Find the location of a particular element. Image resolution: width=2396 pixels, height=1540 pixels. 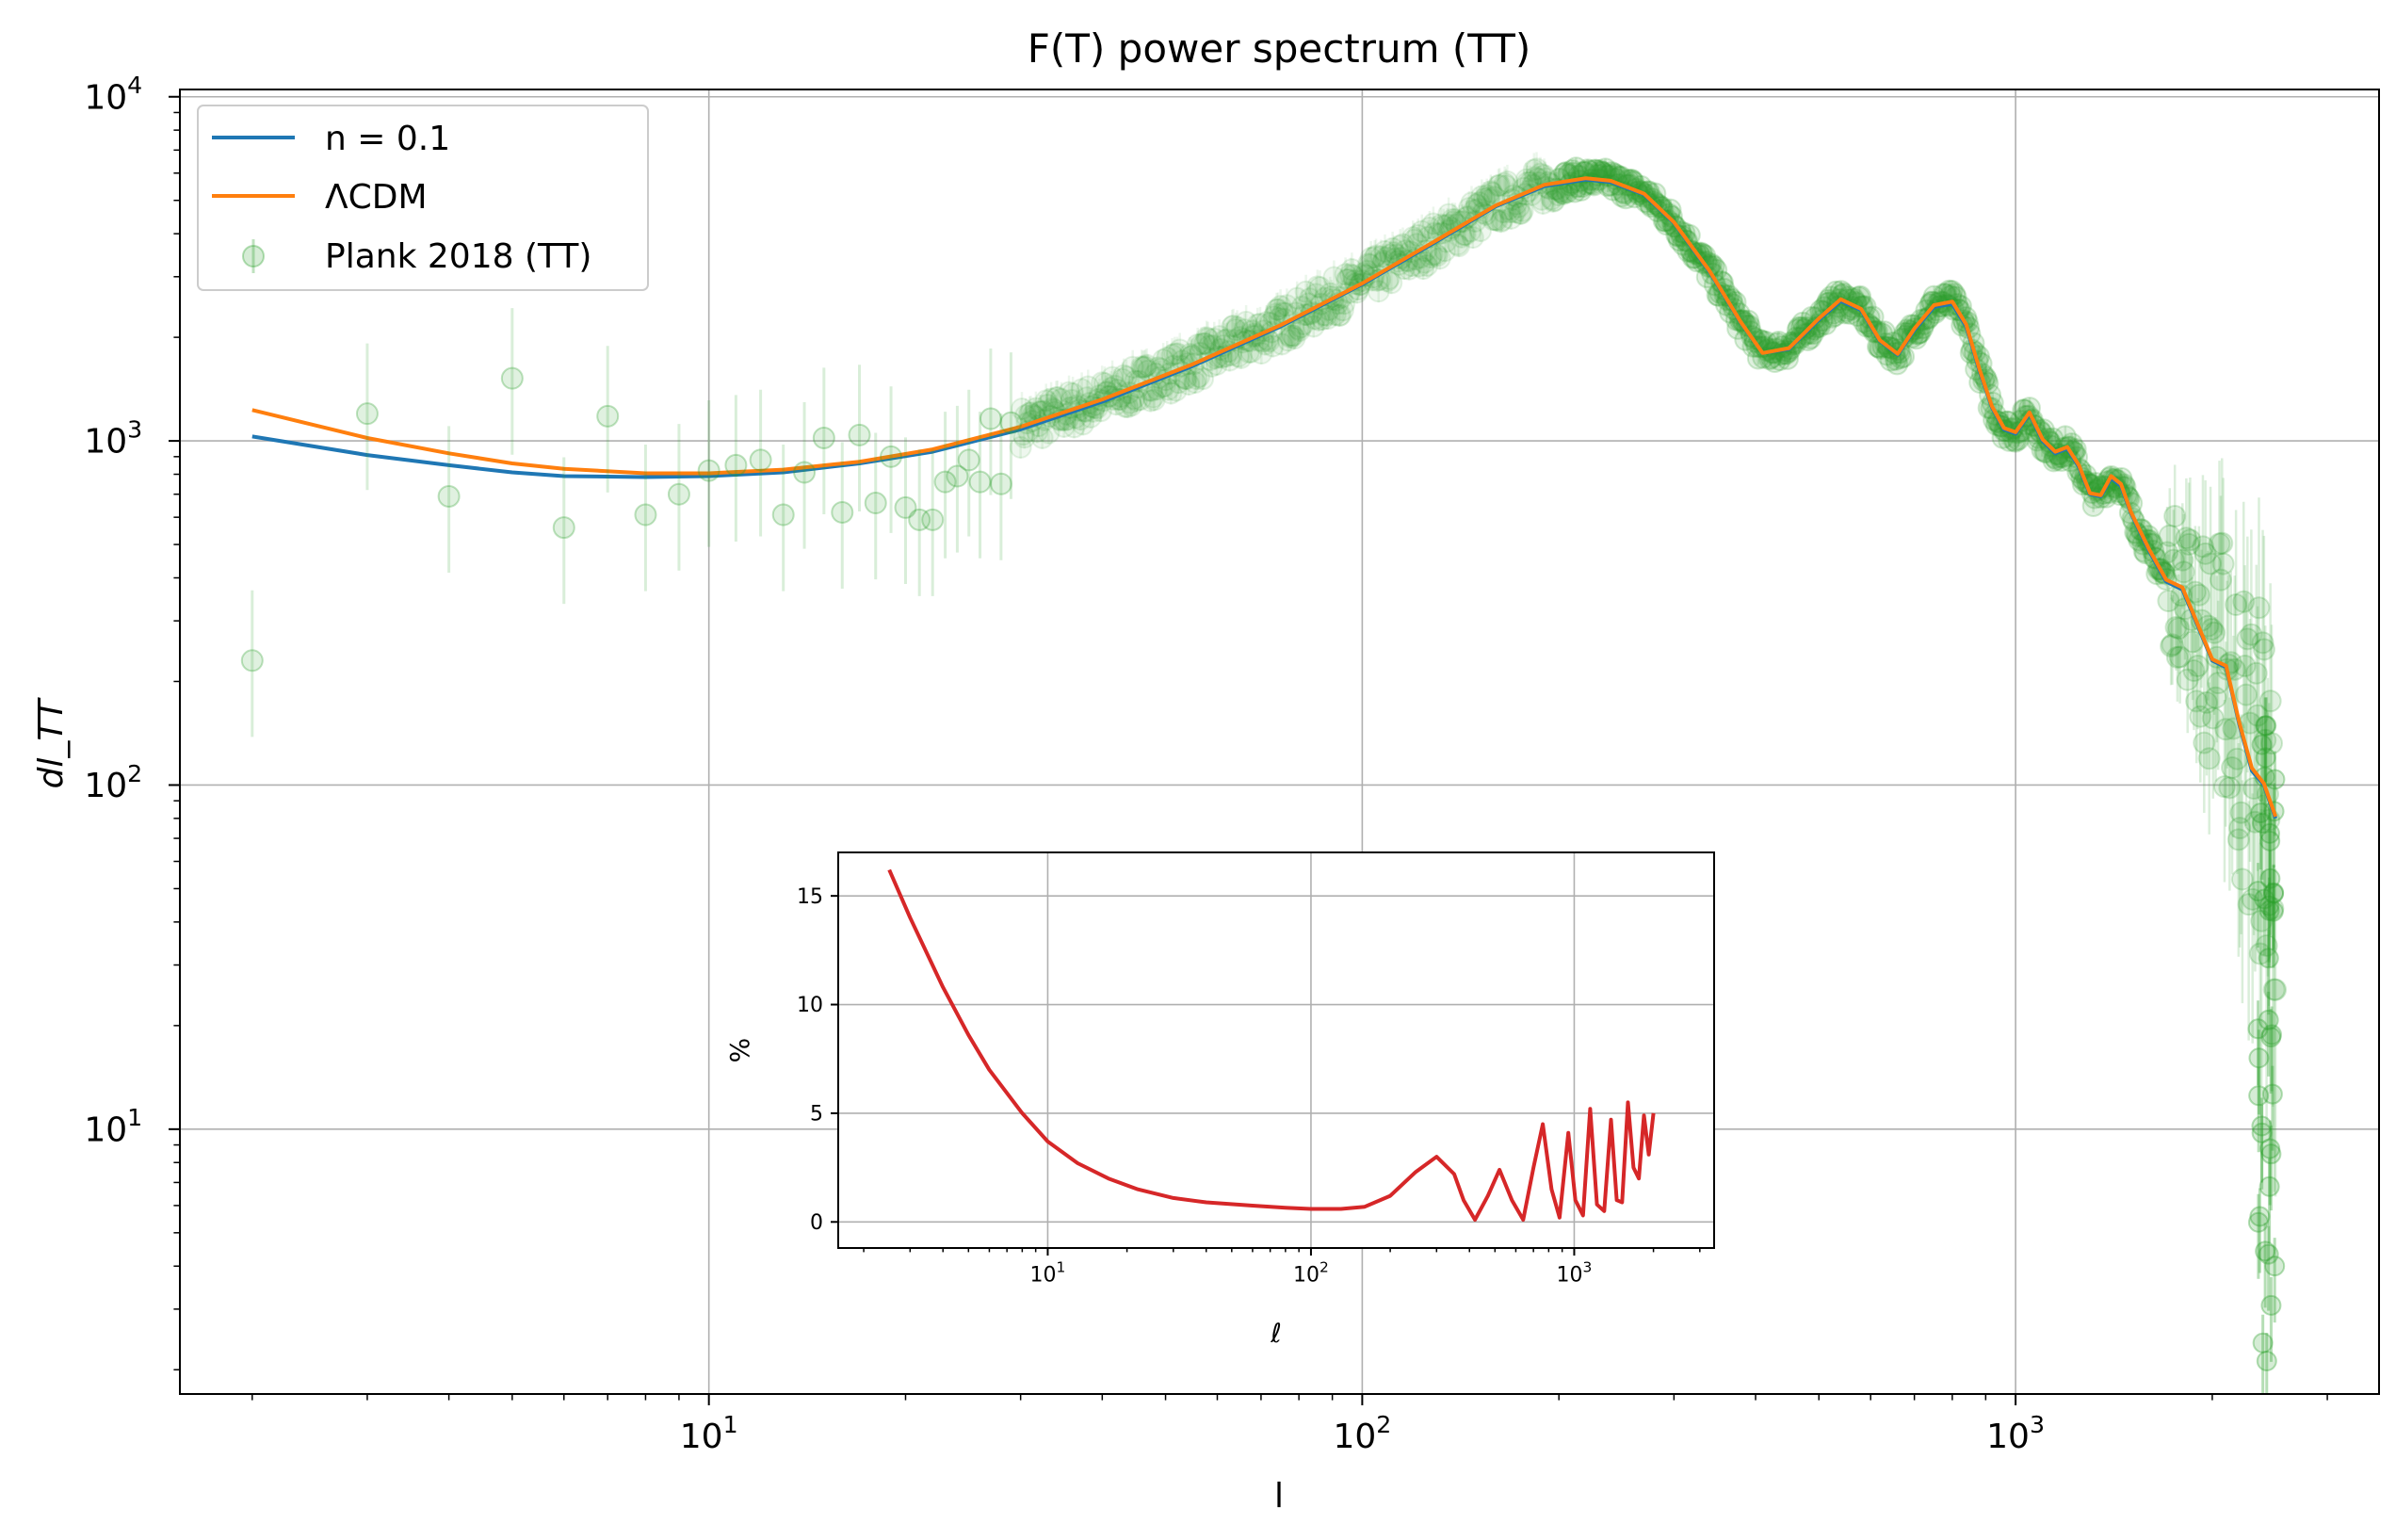

y-tick-exponent: 1 is located at coordinates (134, 1117).